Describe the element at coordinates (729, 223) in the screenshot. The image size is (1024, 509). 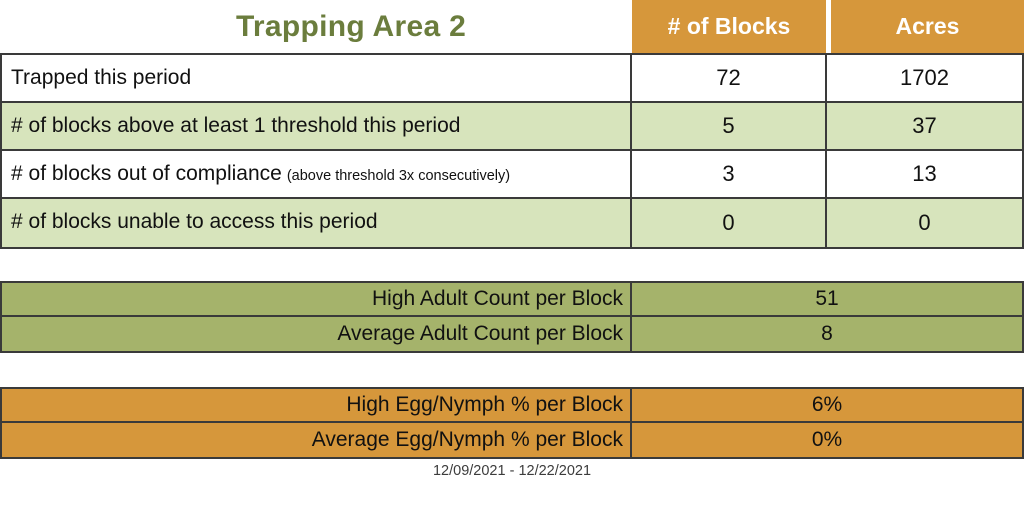
I see `blocks-value: 0` at that location.